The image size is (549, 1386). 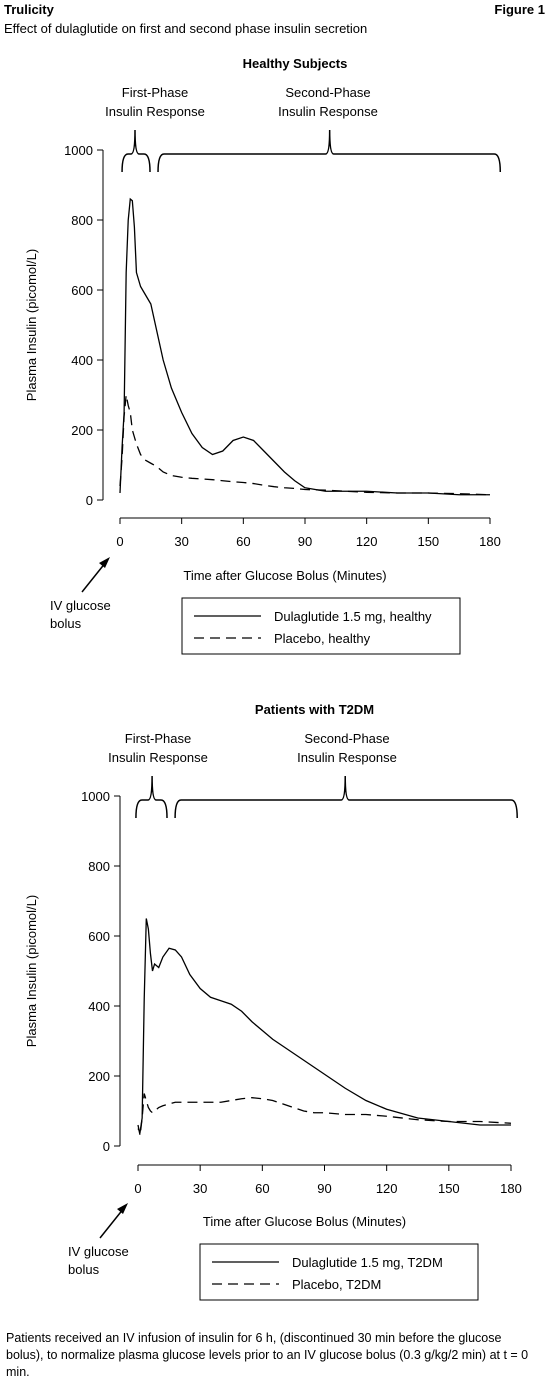 What do you see at coordinates (519, 9) in the screenshot?
I see `figure-label: Figure 1` at bounding box center [519, 9].